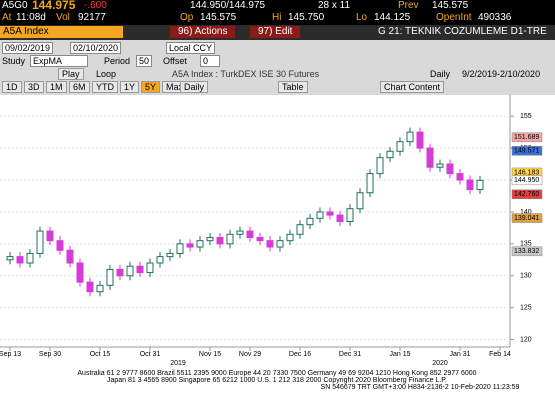  I want to click on y-tick-label: 130, so click(526, 276).